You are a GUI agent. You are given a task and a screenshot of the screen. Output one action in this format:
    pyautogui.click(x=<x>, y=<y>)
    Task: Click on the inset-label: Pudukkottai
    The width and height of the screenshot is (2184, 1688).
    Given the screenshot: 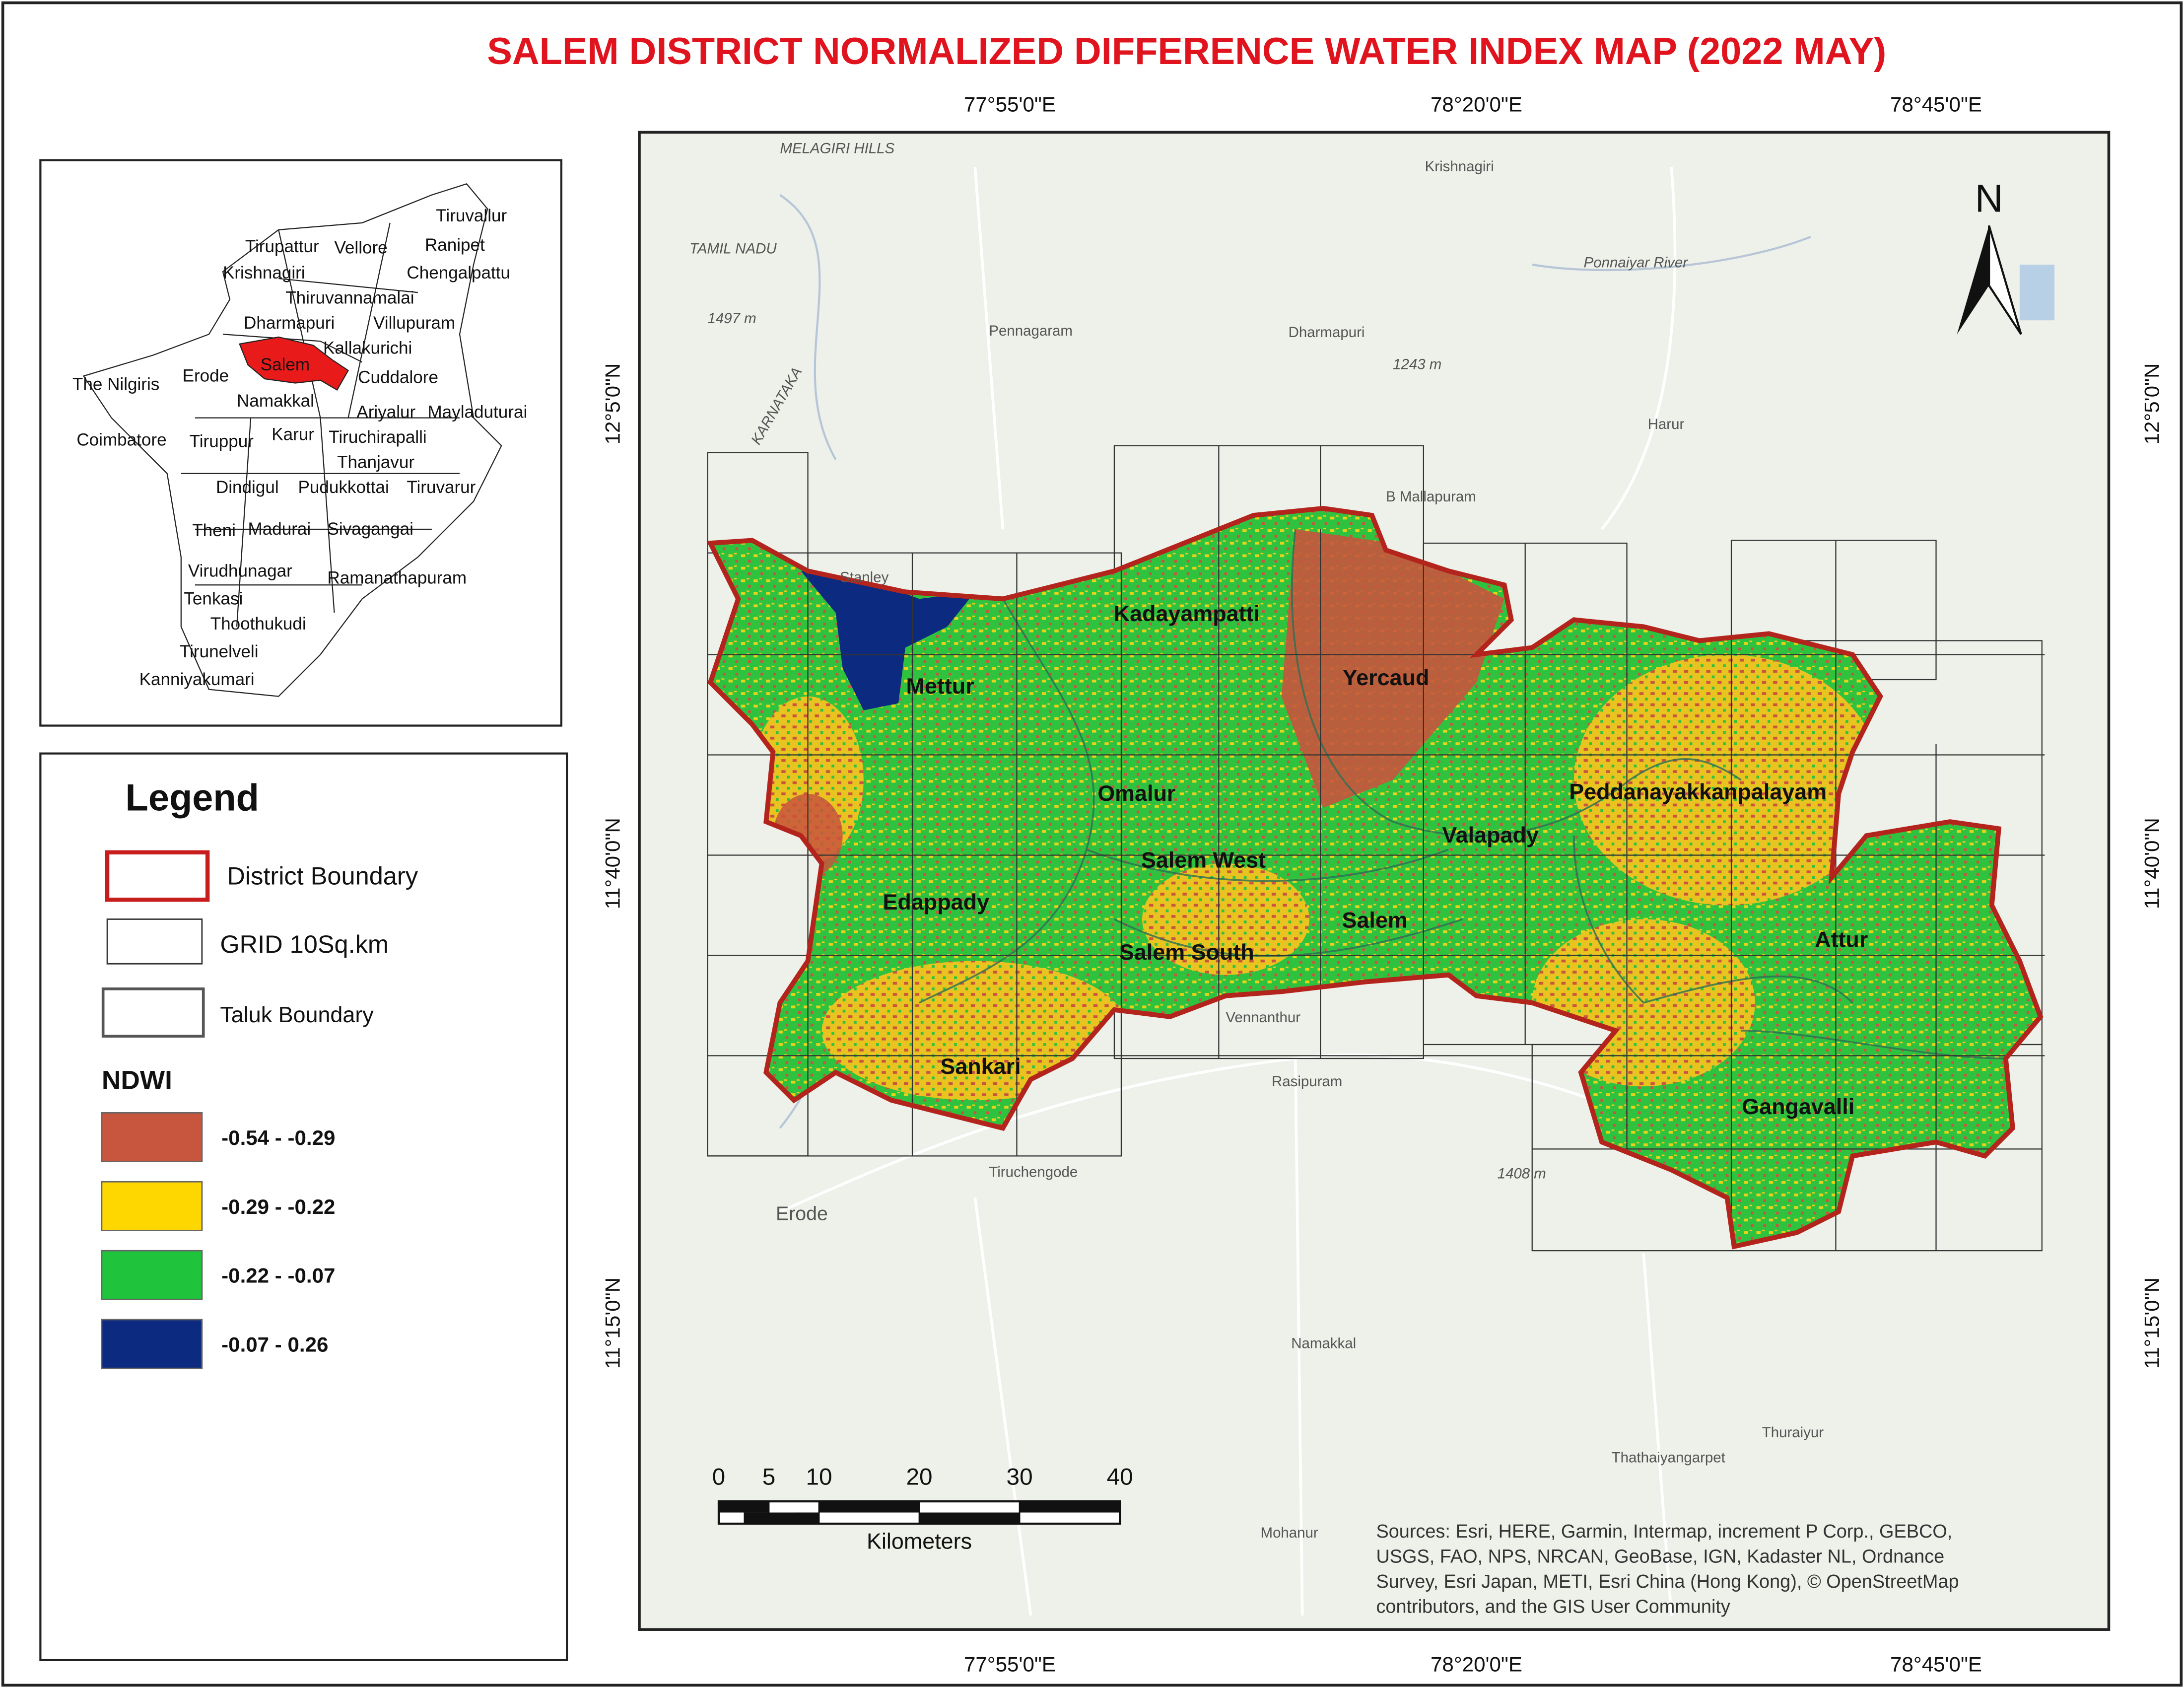 What is the action you would take?
    pyautogui.click(x=343, y=487)
    